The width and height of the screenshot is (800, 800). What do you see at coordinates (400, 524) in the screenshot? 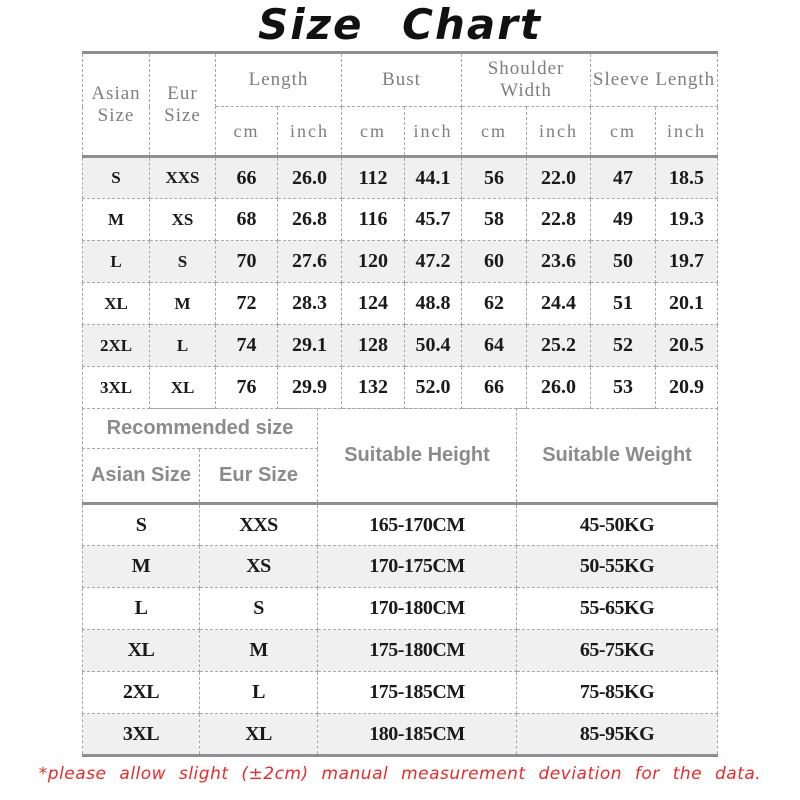
I see `table-row: S XXS 165-170CM 45-50KG` at bounding box center [400, 524].